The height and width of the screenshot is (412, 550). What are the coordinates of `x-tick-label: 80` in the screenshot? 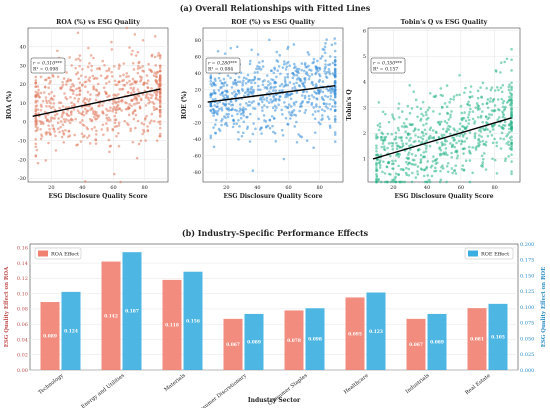 It's located at (144, 188).